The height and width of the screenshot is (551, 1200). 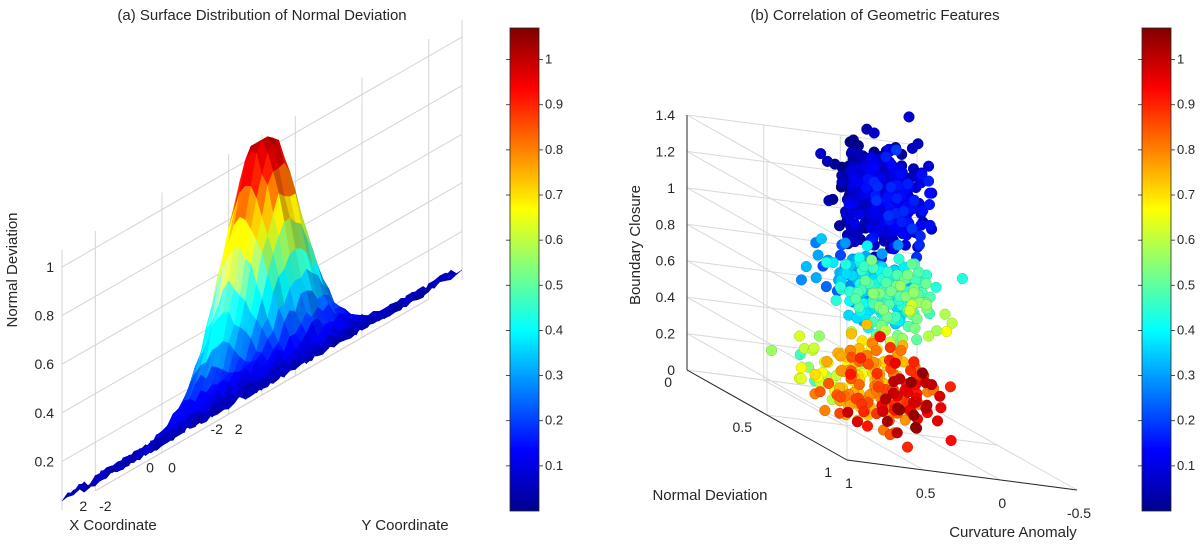 I want to click on scatter-colorbar-tick: 0.2, so click(x=1186, y=420).